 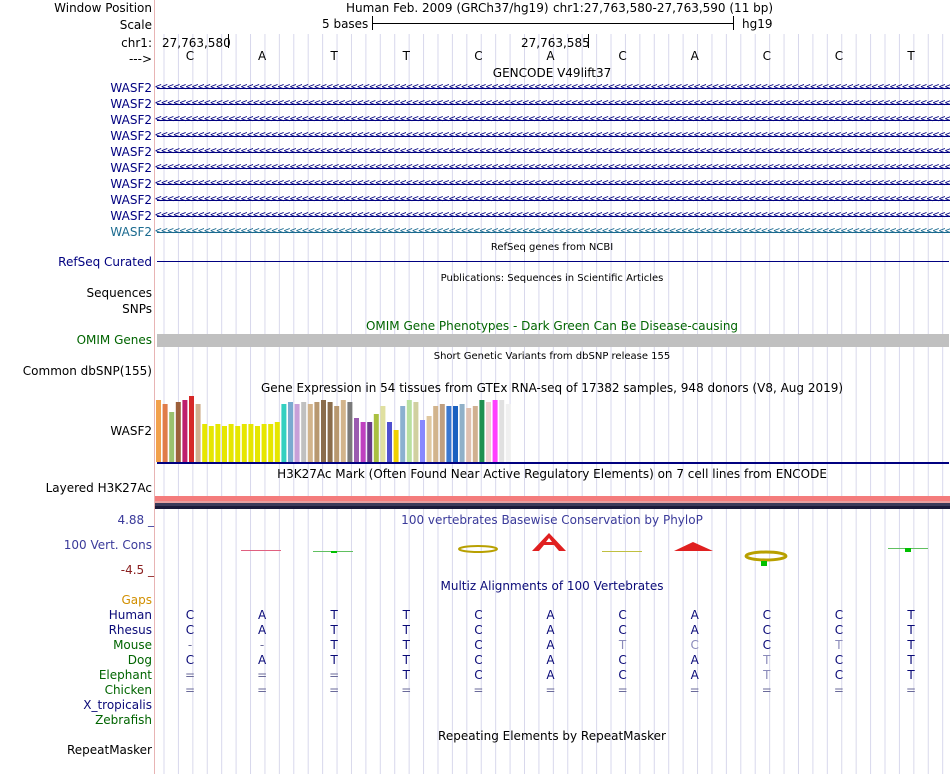 I want to click on refseq-track-title: RefSeq genes from NCBI, so click(x=552, y=247).